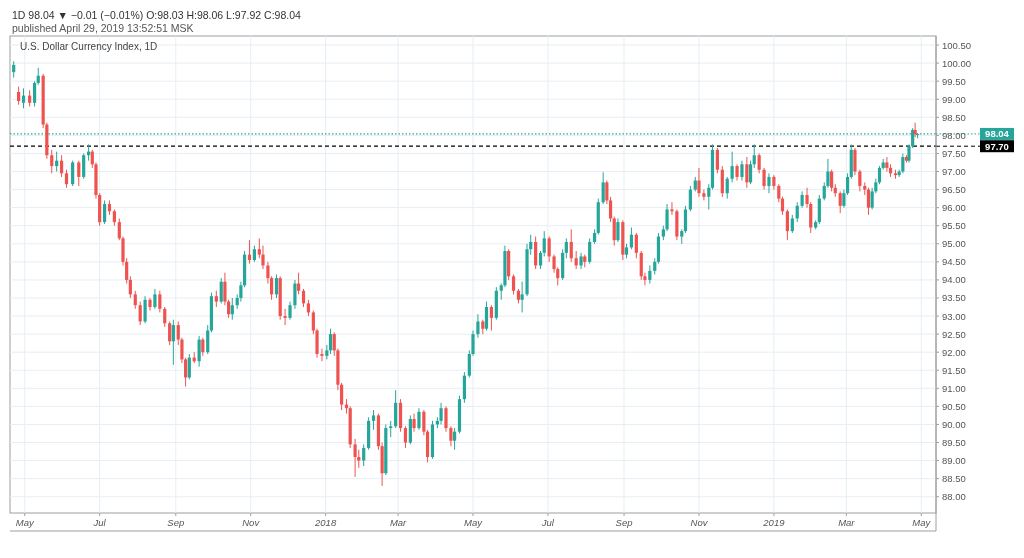 This screenshot has height=558, width=1024. Describe the element at coordinates (954, 244) in the screenshot. I see `y-tick-label: 95.00` at that location.